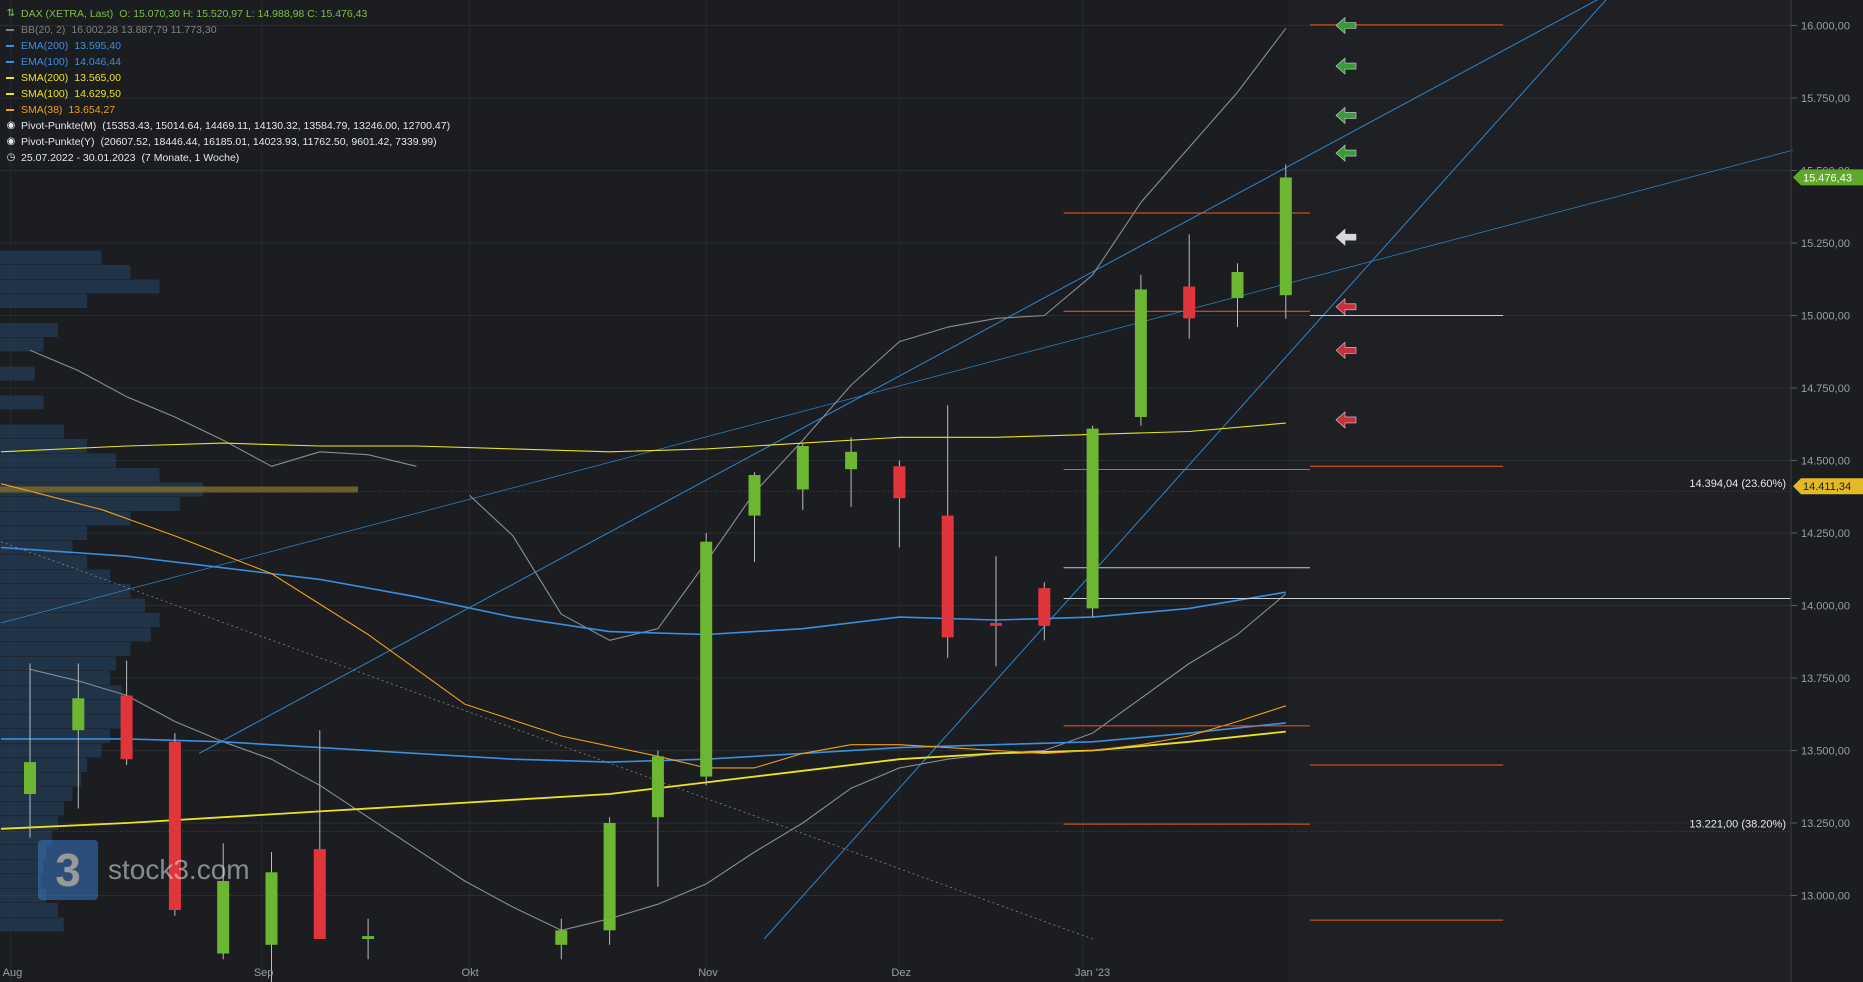 The height and width of the screenshot is (982, 1863). Describe the element at coordinates (1737, 824) in the screenshot. I see `fib-label: 13.221,00 (38.20%)` at that location.